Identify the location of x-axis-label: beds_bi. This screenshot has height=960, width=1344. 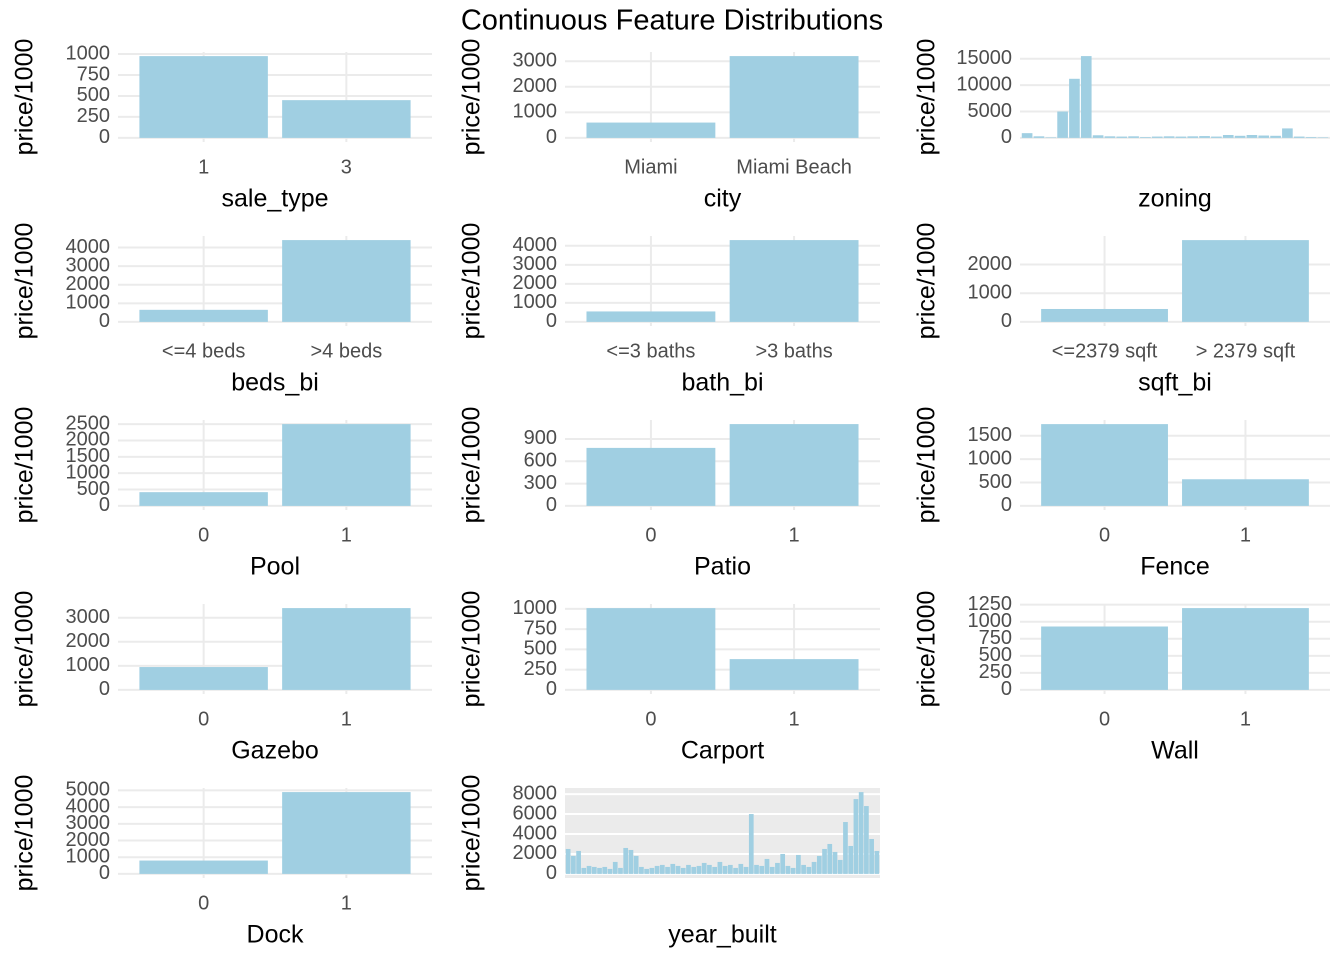
(275, 383).